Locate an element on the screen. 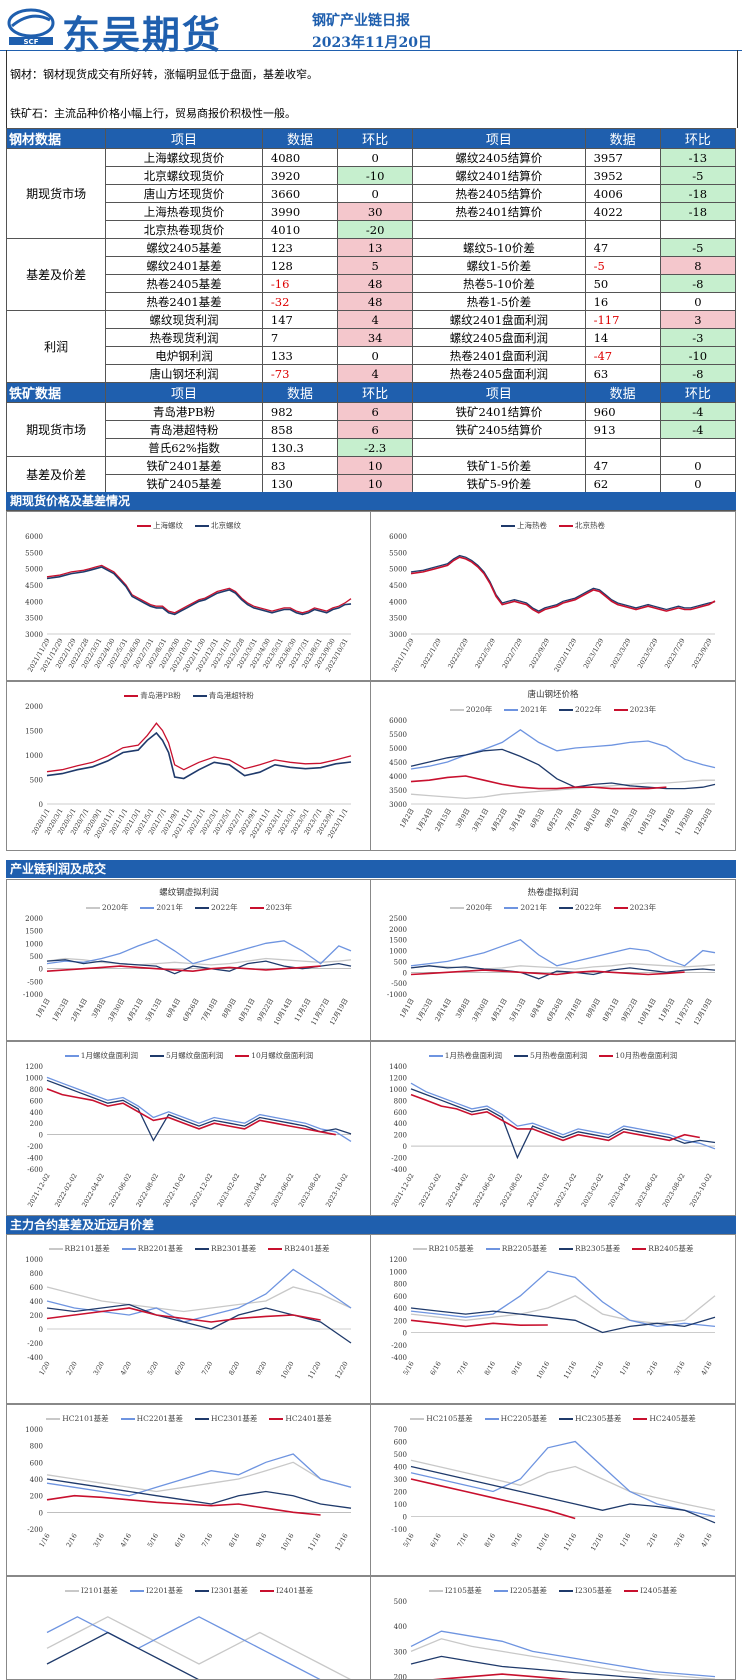  change-cell: -13 is located at coordinates (698, 157).